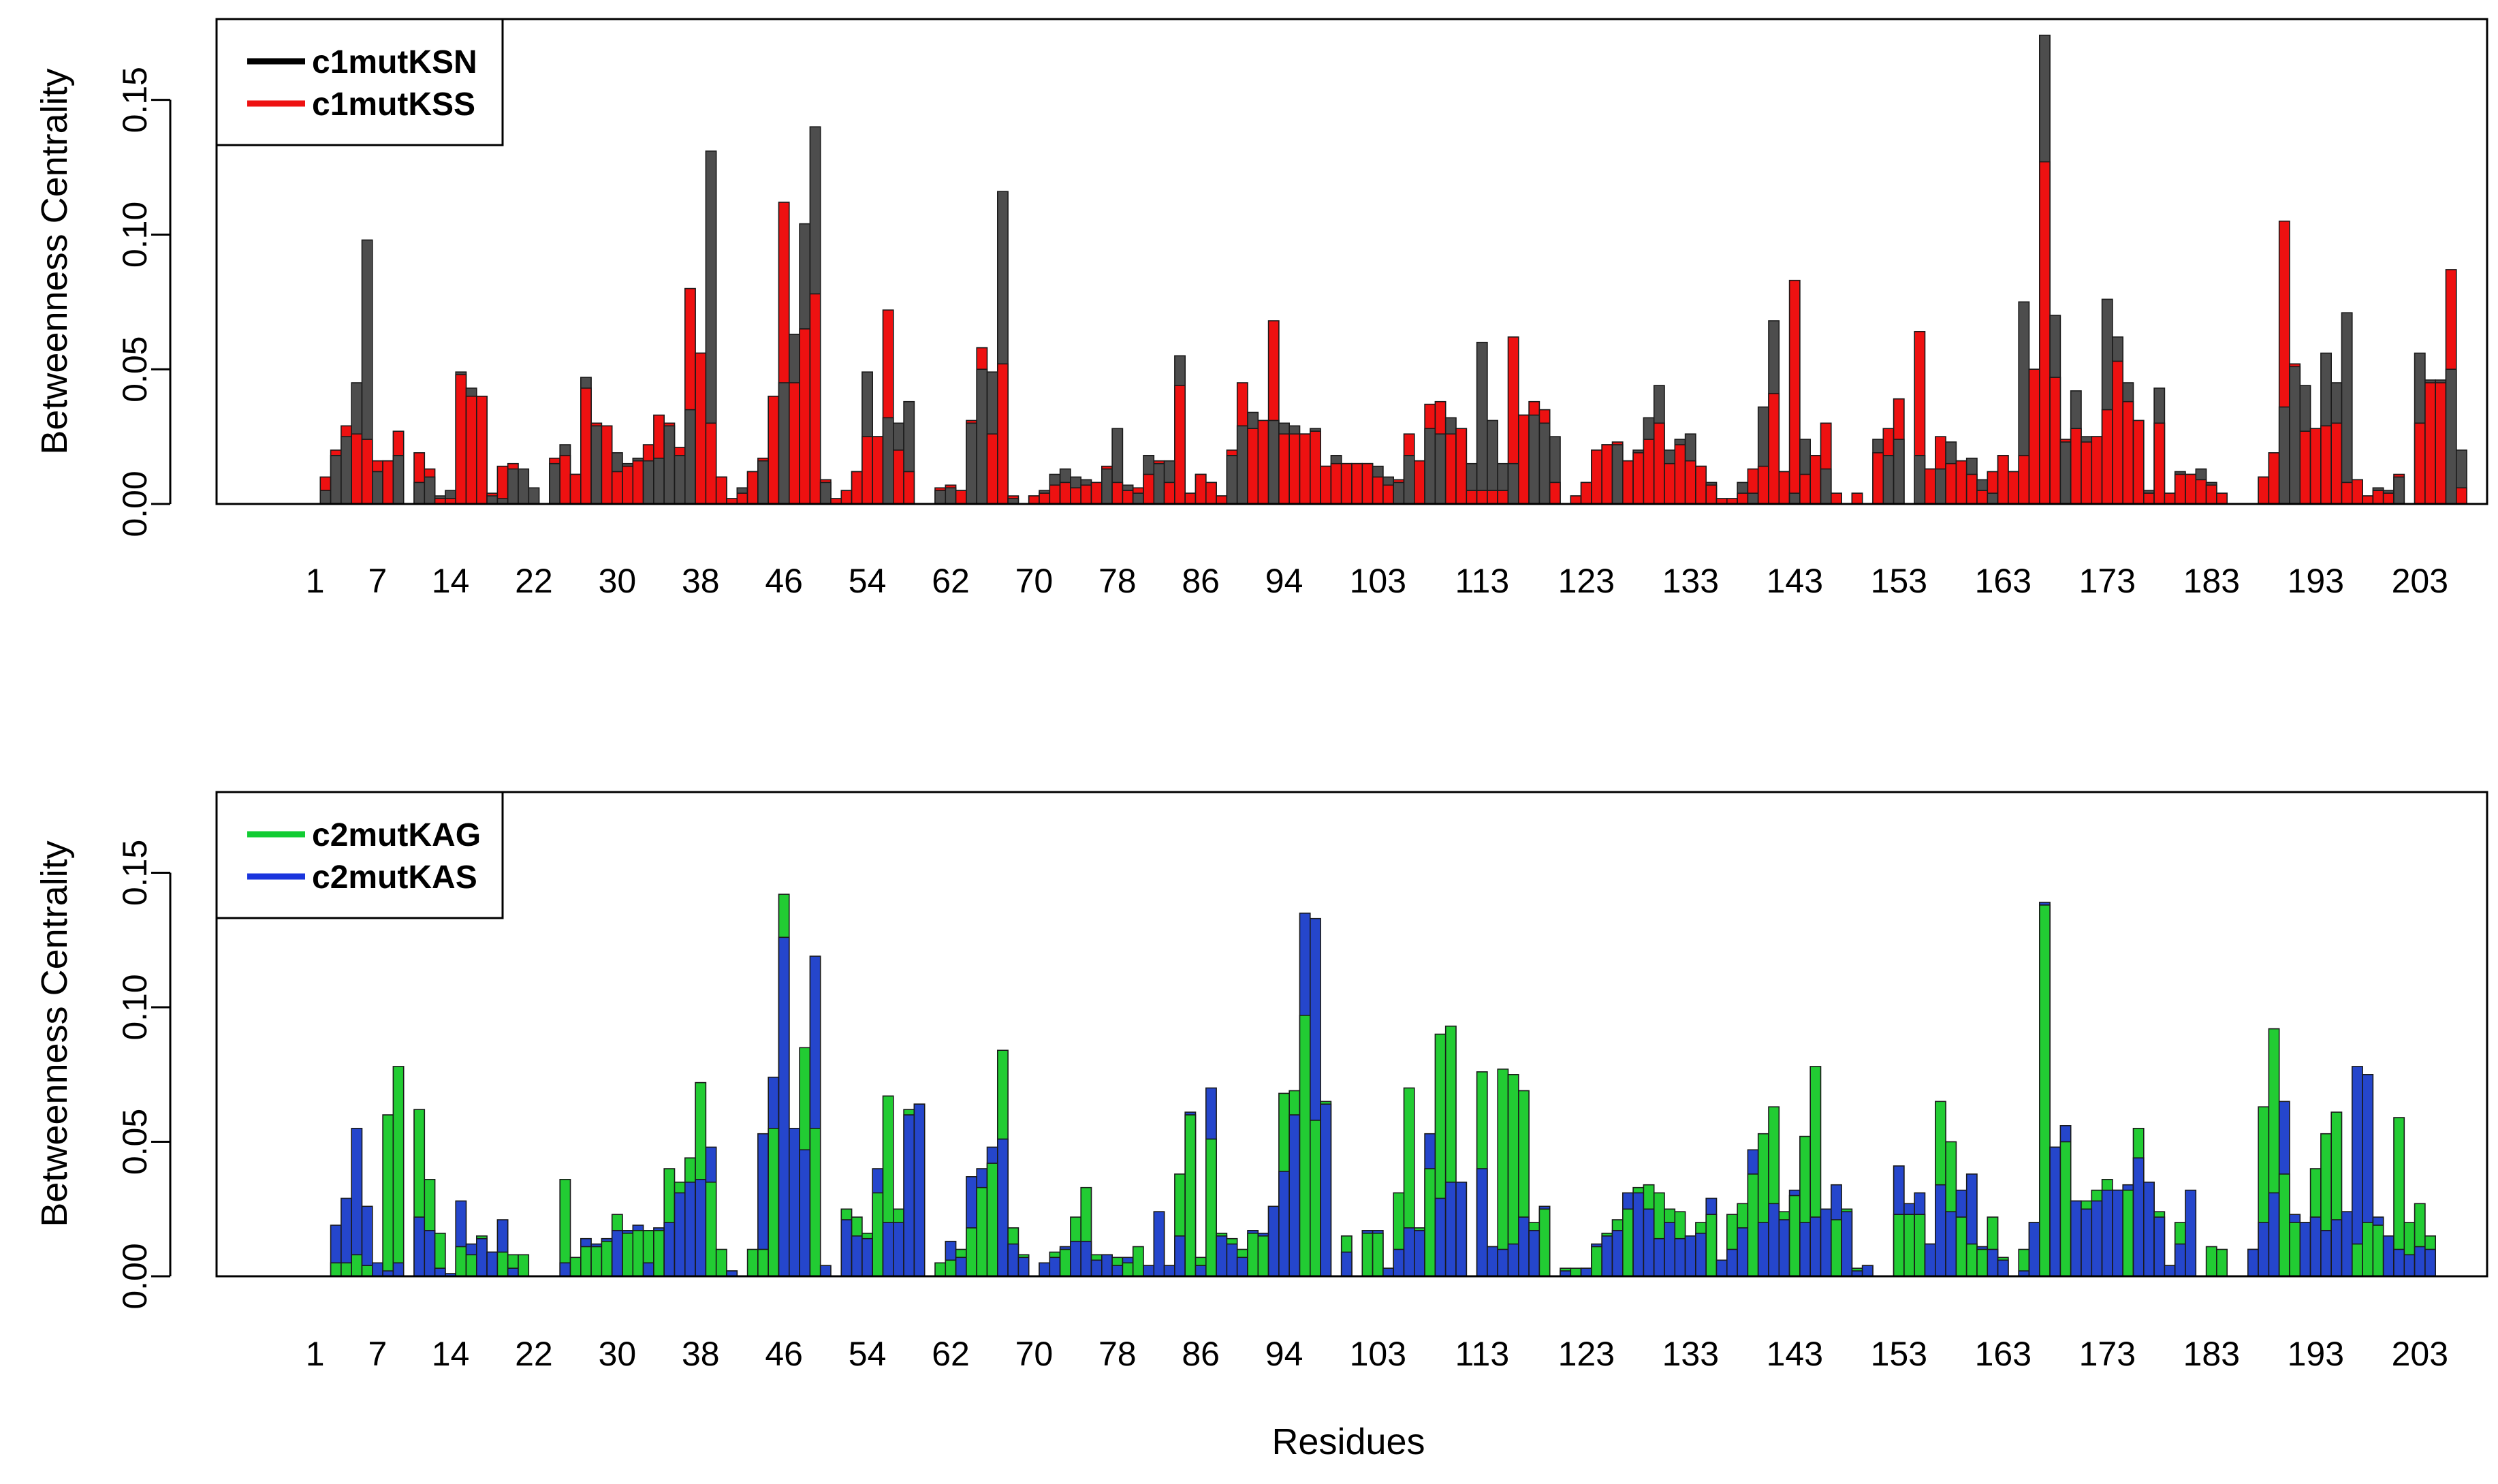 The height and width of the screenshot is (1484, 2498). What do you see at coordinates (316, 1354) in the screenshot?
I see `x-tick-label: 1` at bounding box center [316, 1354].